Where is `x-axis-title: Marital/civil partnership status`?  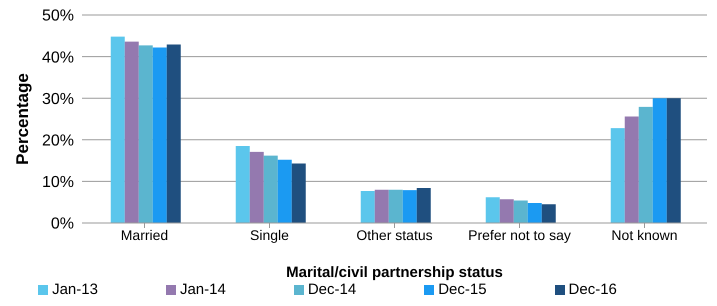 x-axis-title: Marital/civil partnership status is located at coordinates (394, 272).